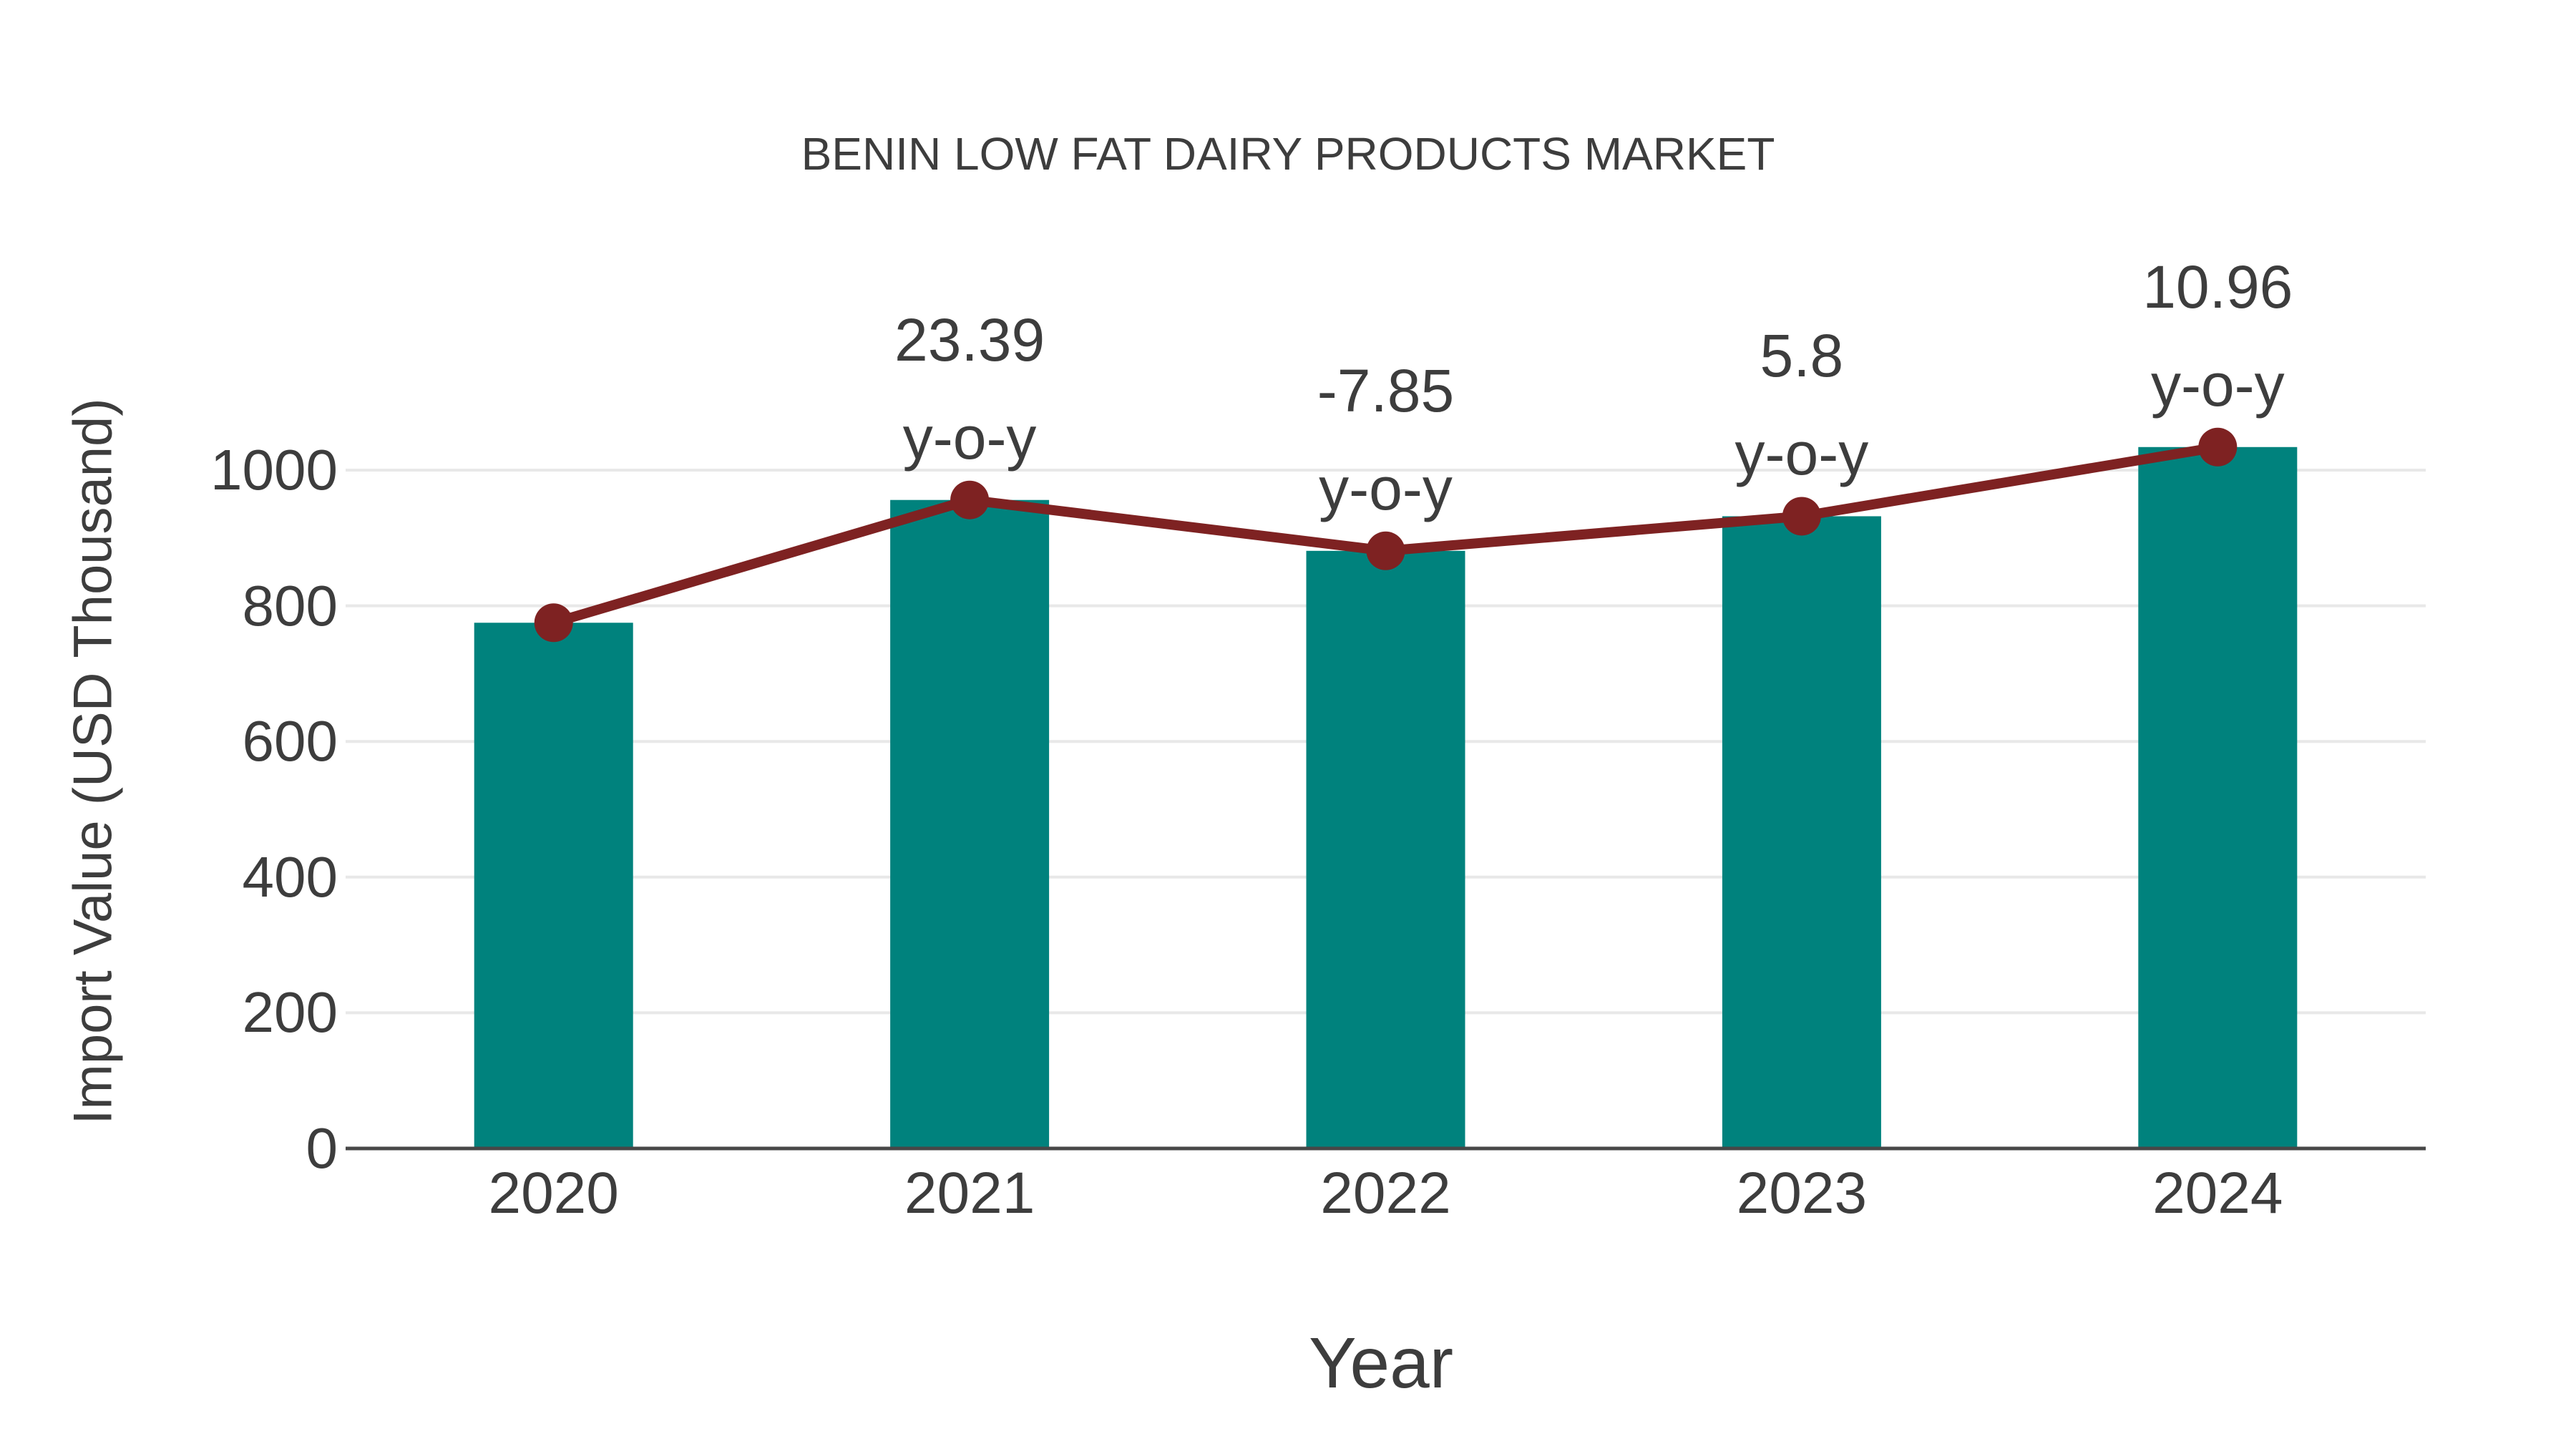 This screenshot has width=2576, height=1449. I want to click on annotation-value: -7.85, so click(1386, 390).